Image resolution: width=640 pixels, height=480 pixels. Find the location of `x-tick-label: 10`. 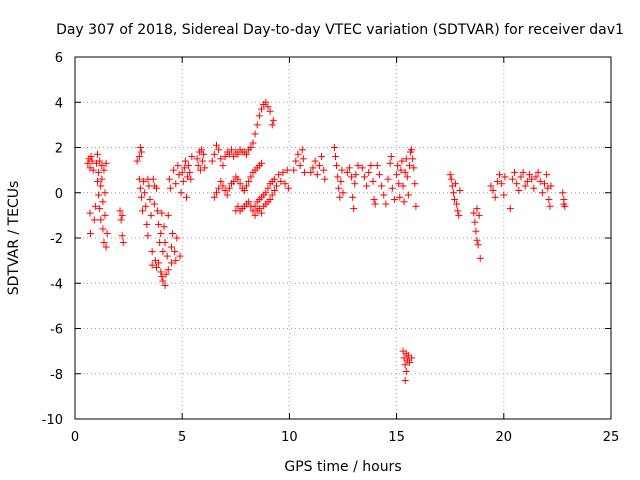

x-tick-label: 10 is located at coordinates (289, 437).